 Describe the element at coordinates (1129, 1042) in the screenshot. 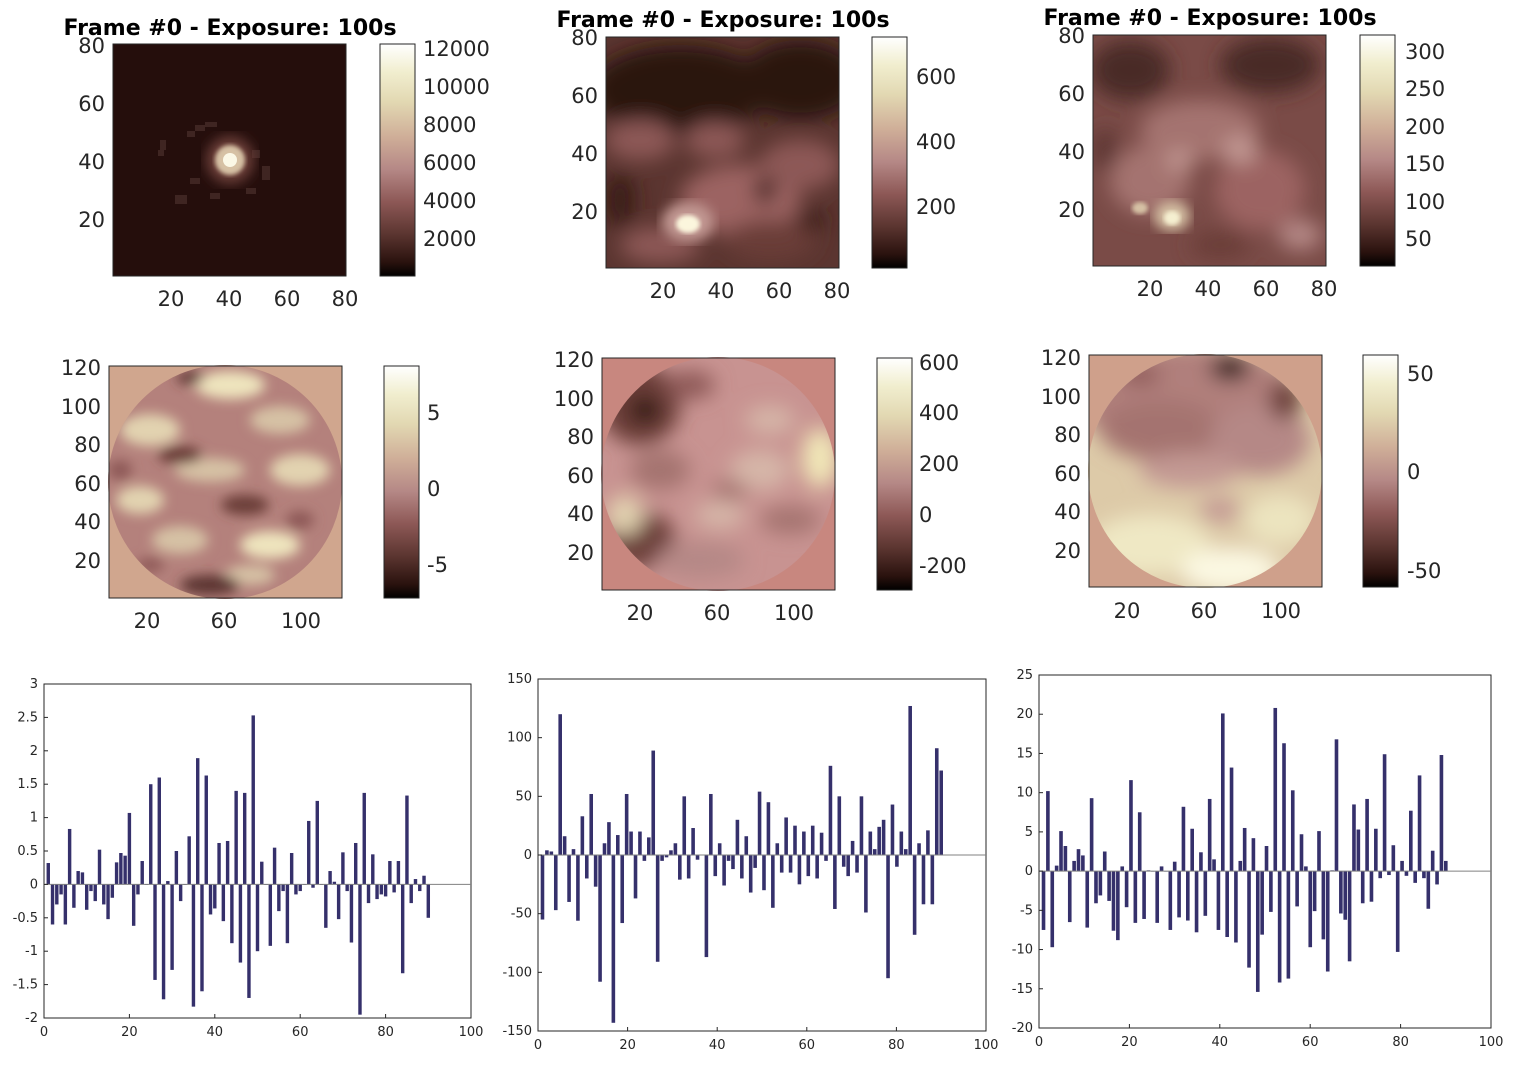

I see `x-tick-label: 20` at that location.